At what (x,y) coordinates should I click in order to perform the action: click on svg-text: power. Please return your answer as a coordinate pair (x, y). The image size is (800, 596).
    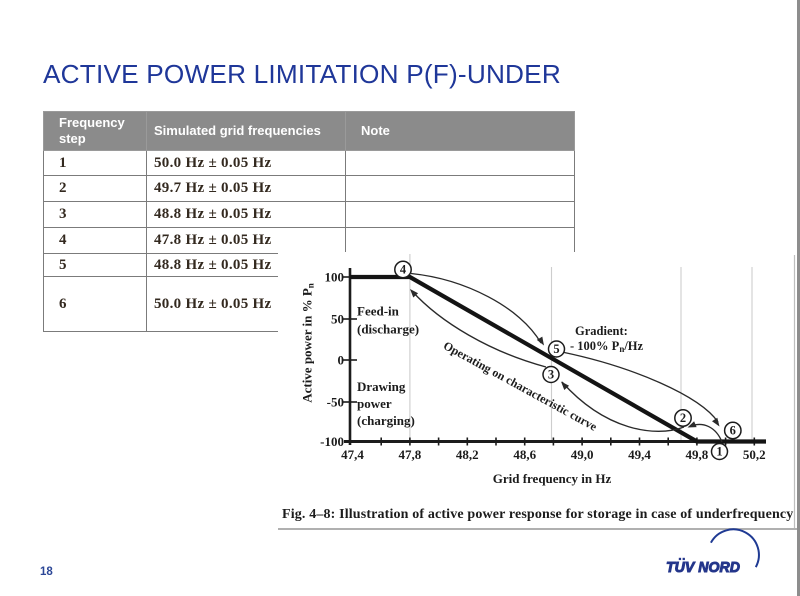
    Looking at the image, I should click on (374, 403).